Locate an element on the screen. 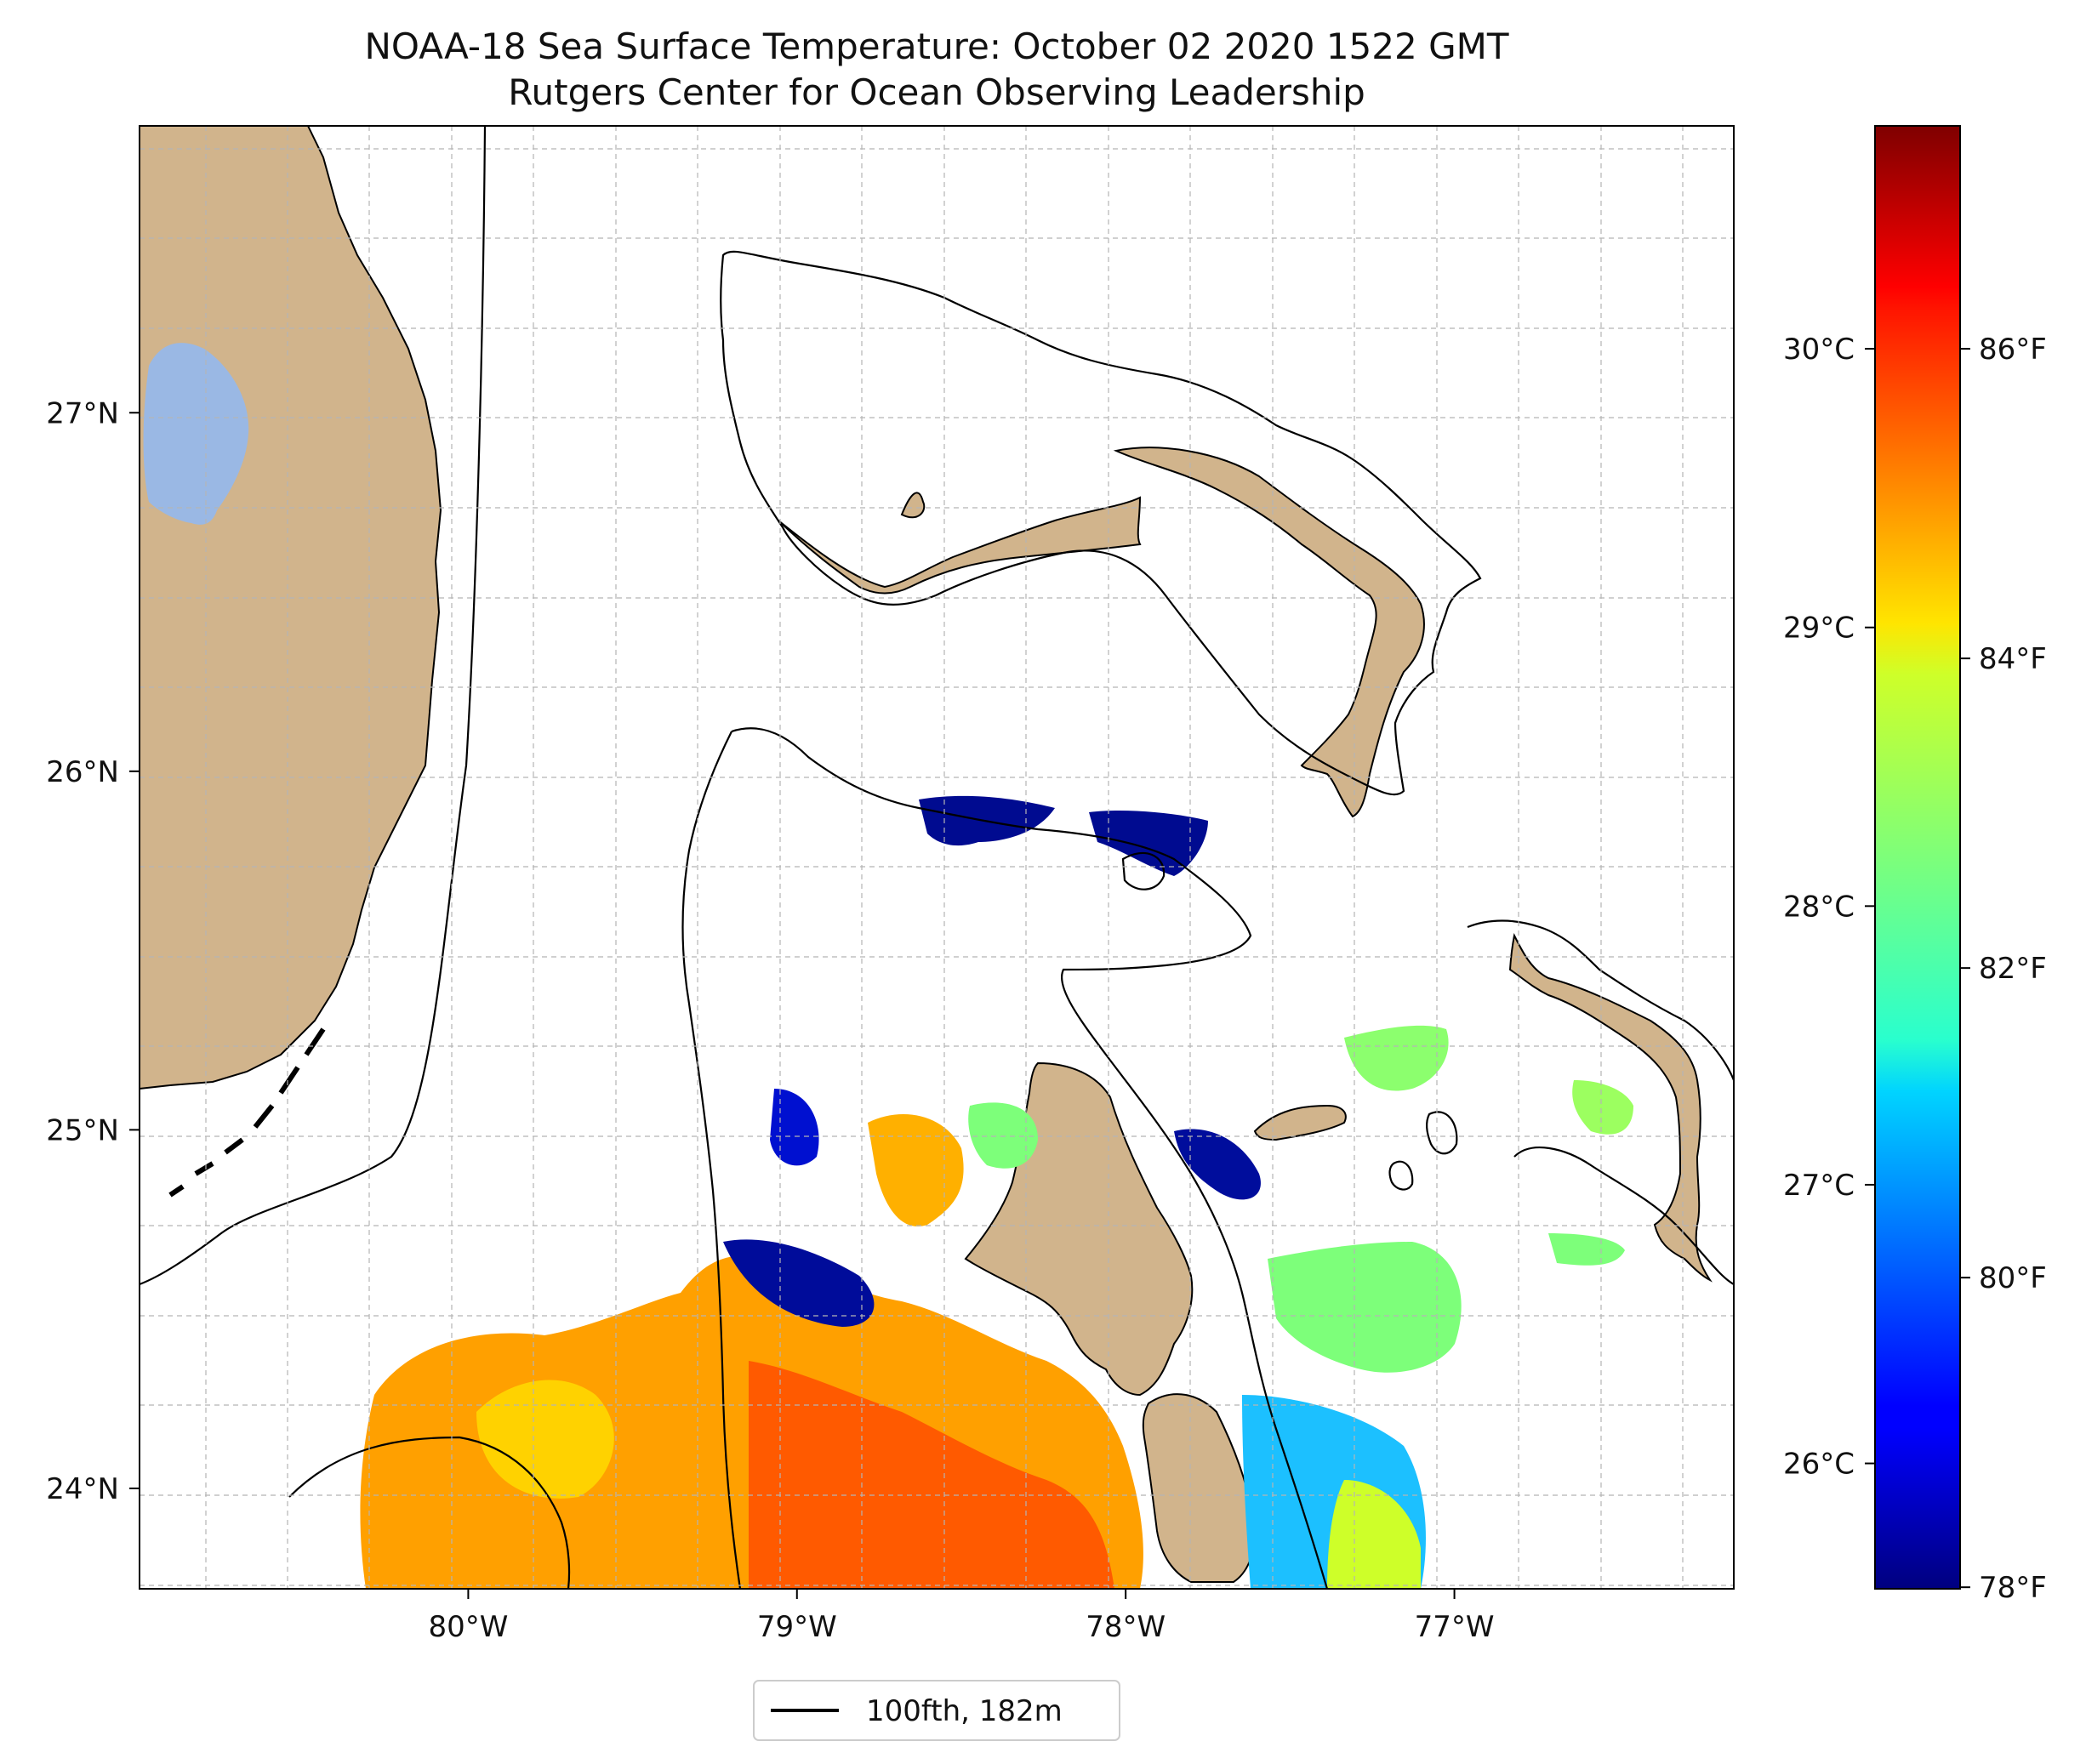  legend: 100fth, 182m is located at coordinates (936, 1710).